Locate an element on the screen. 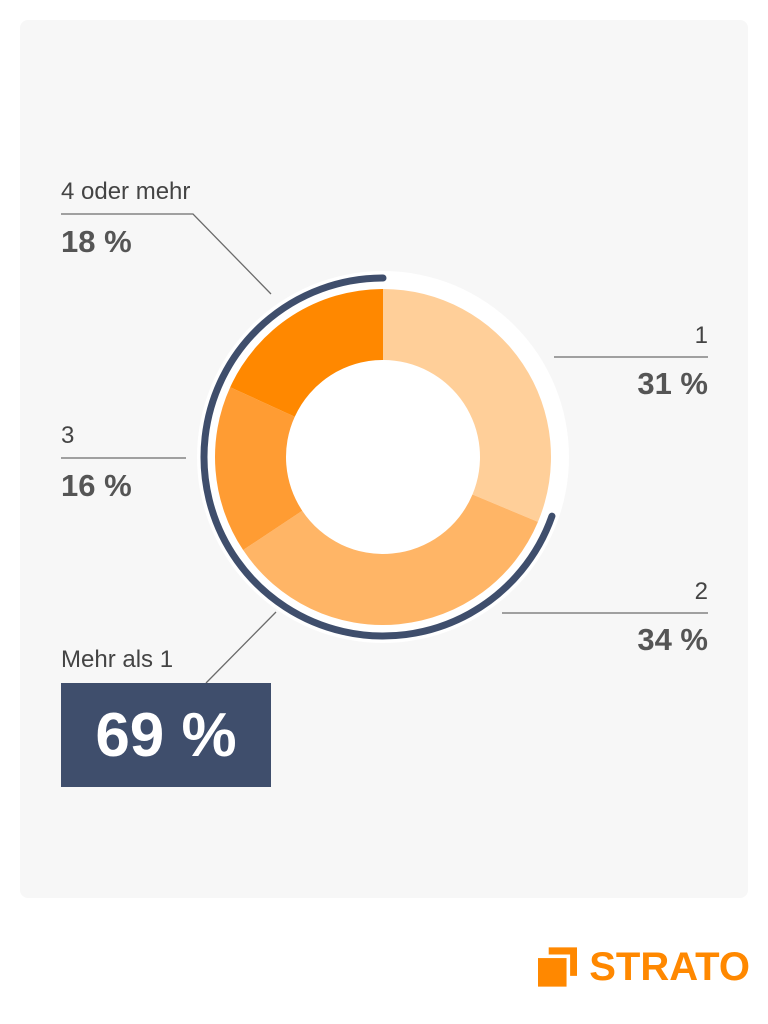 The width and height of the screenshot is (768, 1024). slice-value-3: 16 % is located at coordinates (96, 485).